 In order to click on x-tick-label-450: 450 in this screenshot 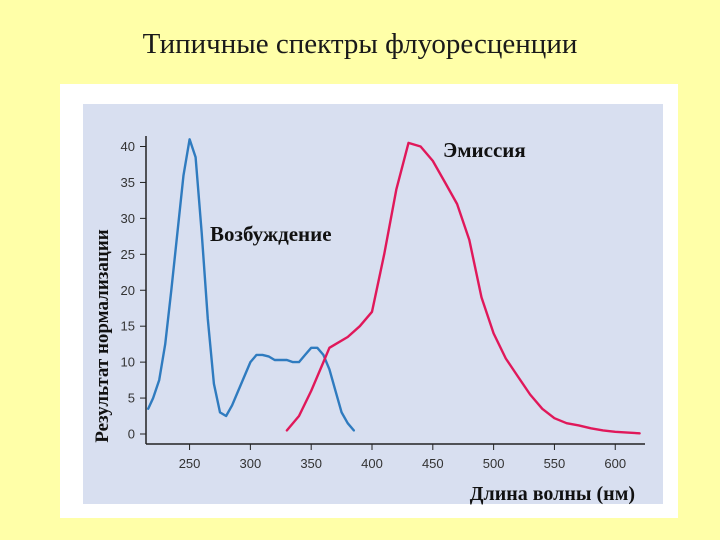, I will do `click(433, 463)`.